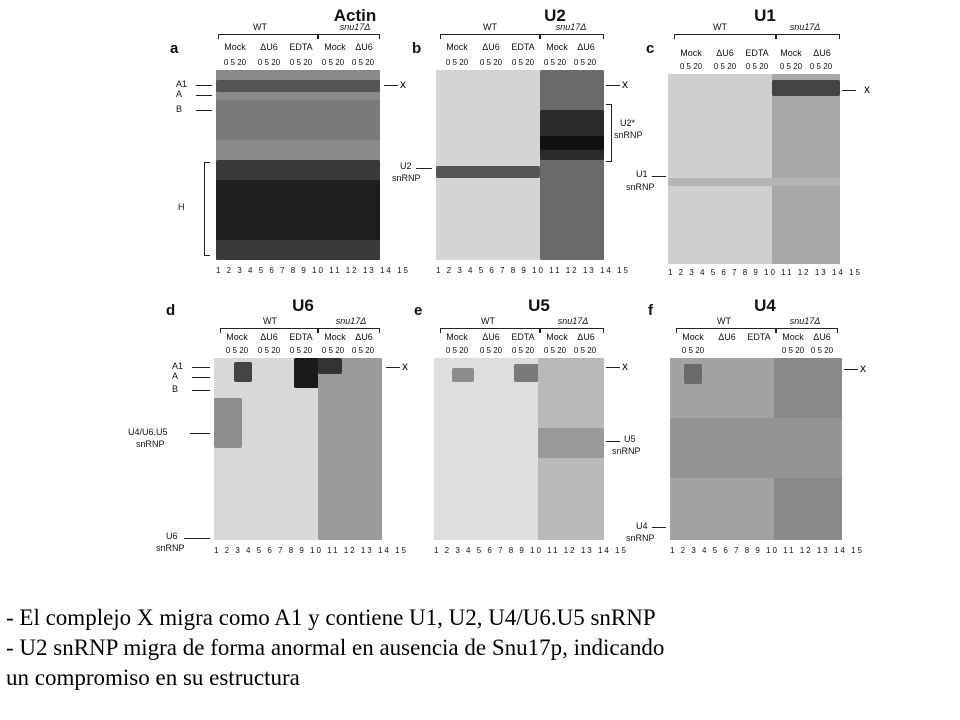 This screenshot has height=720, width=960. Describe the element at coordinates (555, 15) in the screenshot. I see `panel-title: U2` at that location.